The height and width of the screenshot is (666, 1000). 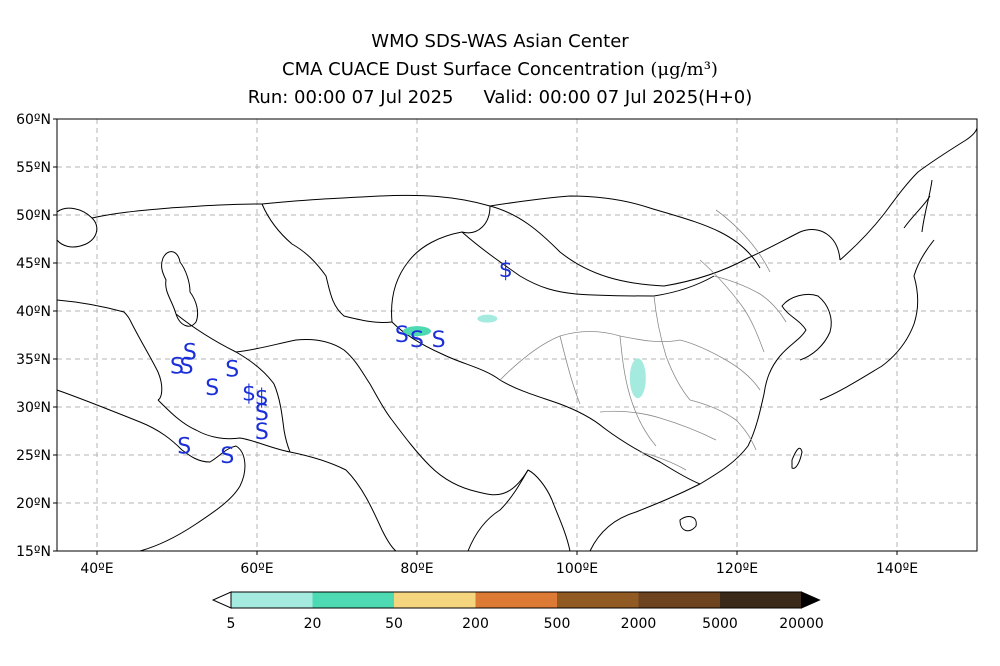 I want to click on china-south-border, so click(x=546, y=403).